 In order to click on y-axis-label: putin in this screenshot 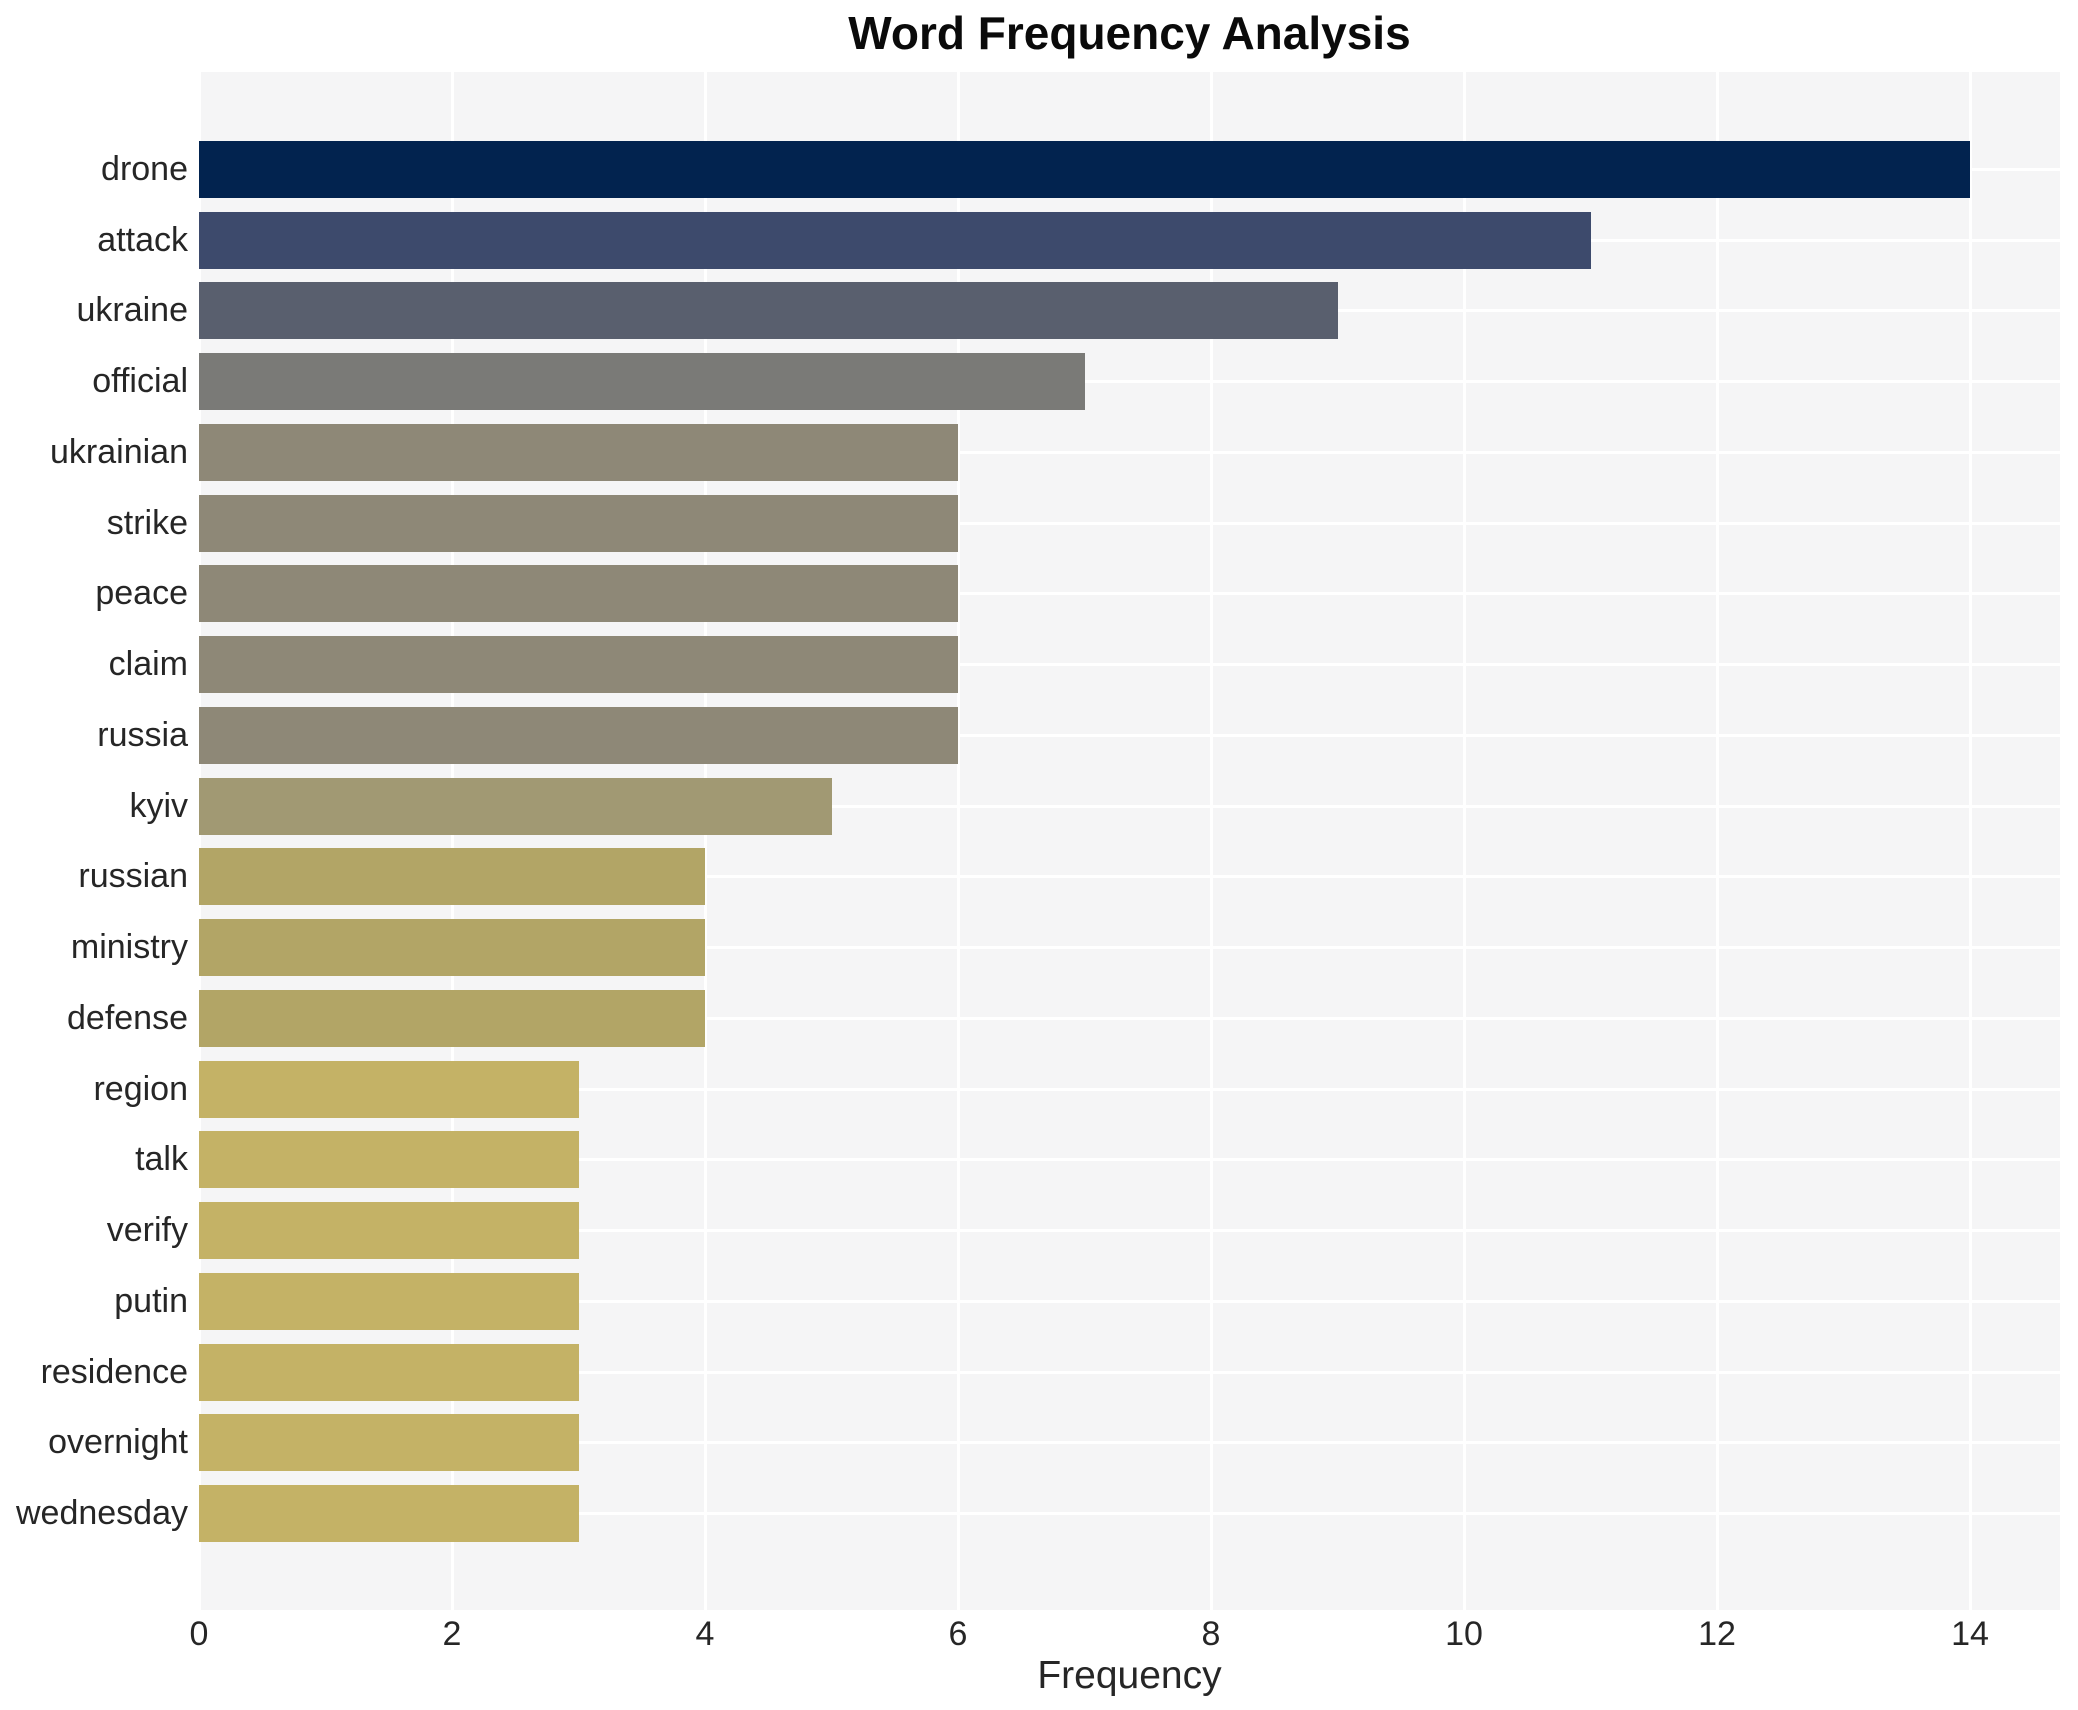, I will do `click(151, 1300)`.